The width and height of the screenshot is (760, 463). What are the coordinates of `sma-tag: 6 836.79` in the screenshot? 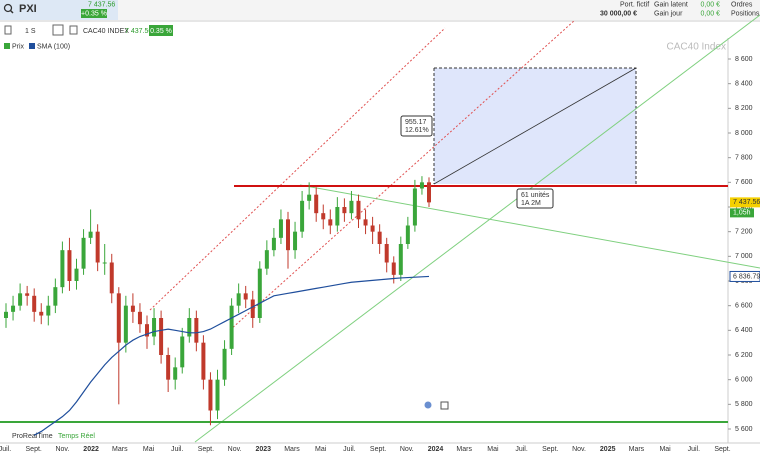 It's located at (746, 276).